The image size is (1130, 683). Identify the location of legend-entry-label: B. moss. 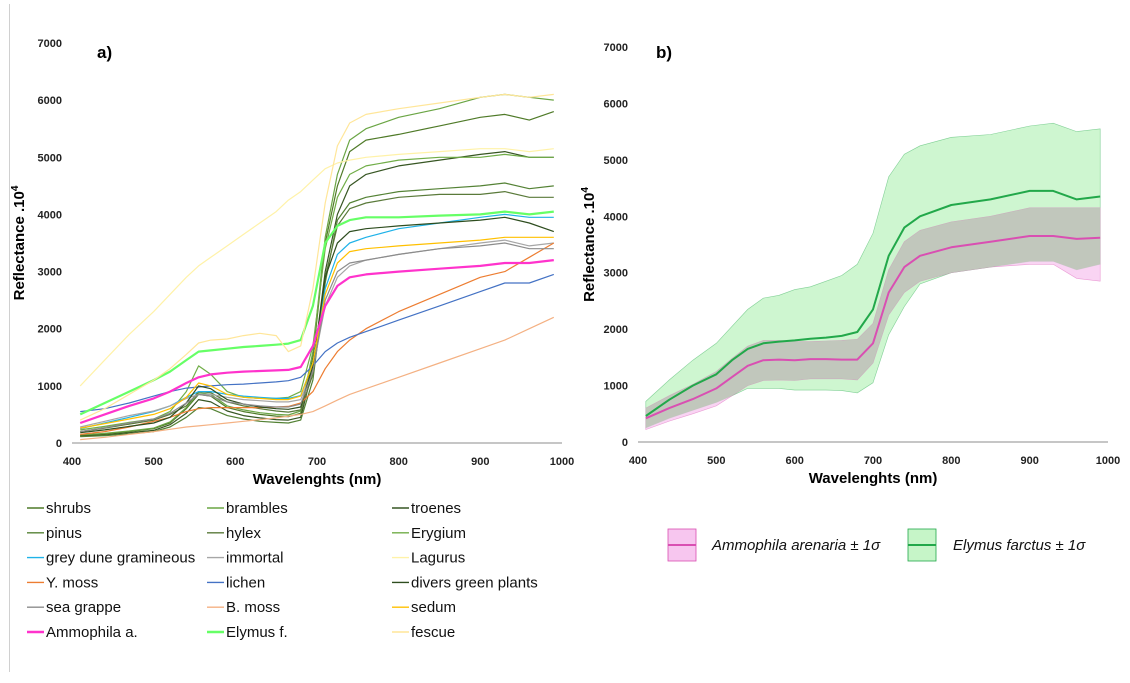
(253, 607).